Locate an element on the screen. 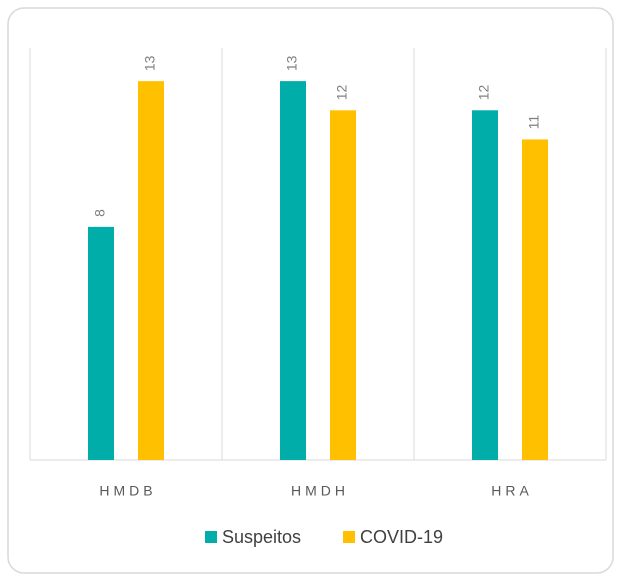 Image resolution: width=622 pixels, height=582 pixels. x-tick-label: HRA is located at coordinates (512, 491).